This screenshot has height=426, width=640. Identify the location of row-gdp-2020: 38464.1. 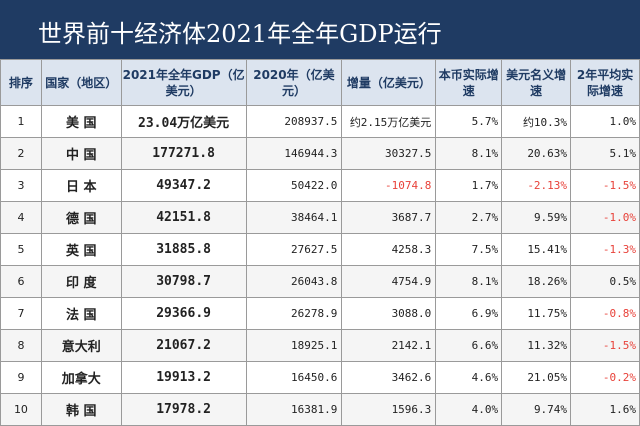
(294, 217).